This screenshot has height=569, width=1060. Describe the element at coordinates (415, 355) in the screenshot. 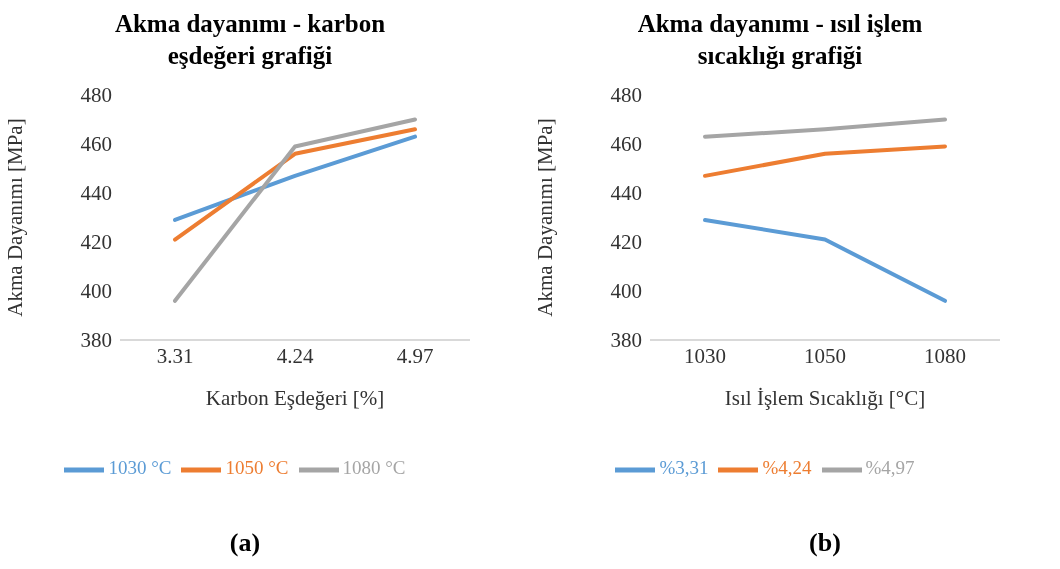

I see `x-tick-label: 4.97` at that location.